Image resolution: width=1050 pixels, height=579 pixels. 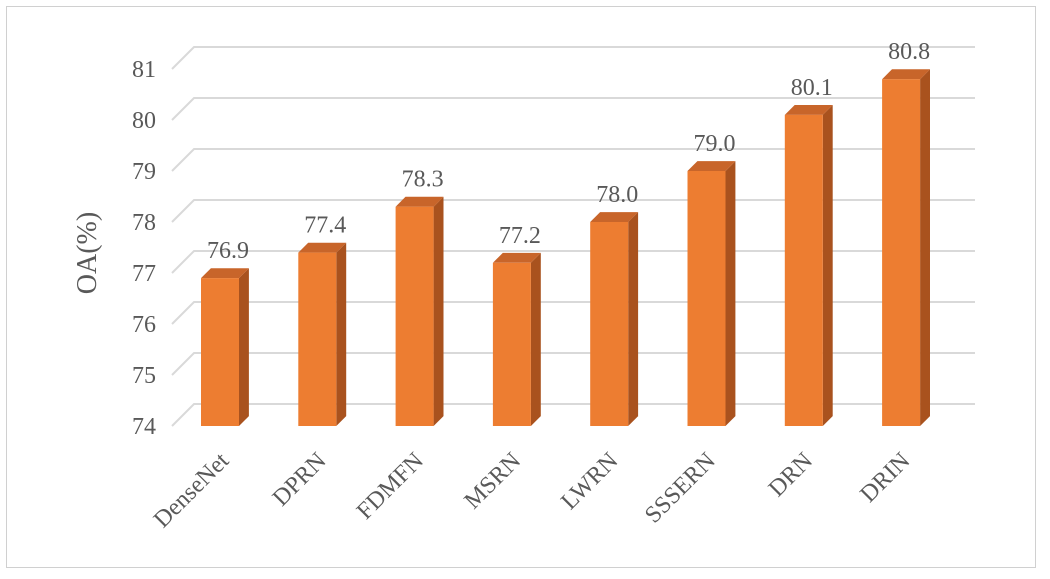 I want to click on x-category-label: FDMFN, so click(x=390, y=486).